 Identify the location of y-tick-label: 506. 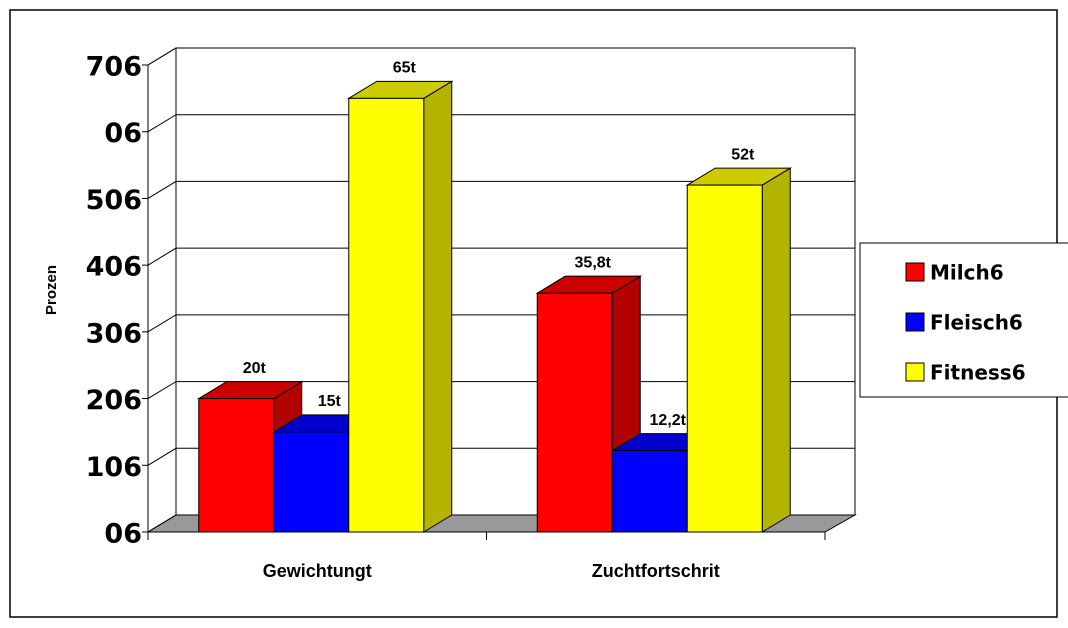
(114, 200).